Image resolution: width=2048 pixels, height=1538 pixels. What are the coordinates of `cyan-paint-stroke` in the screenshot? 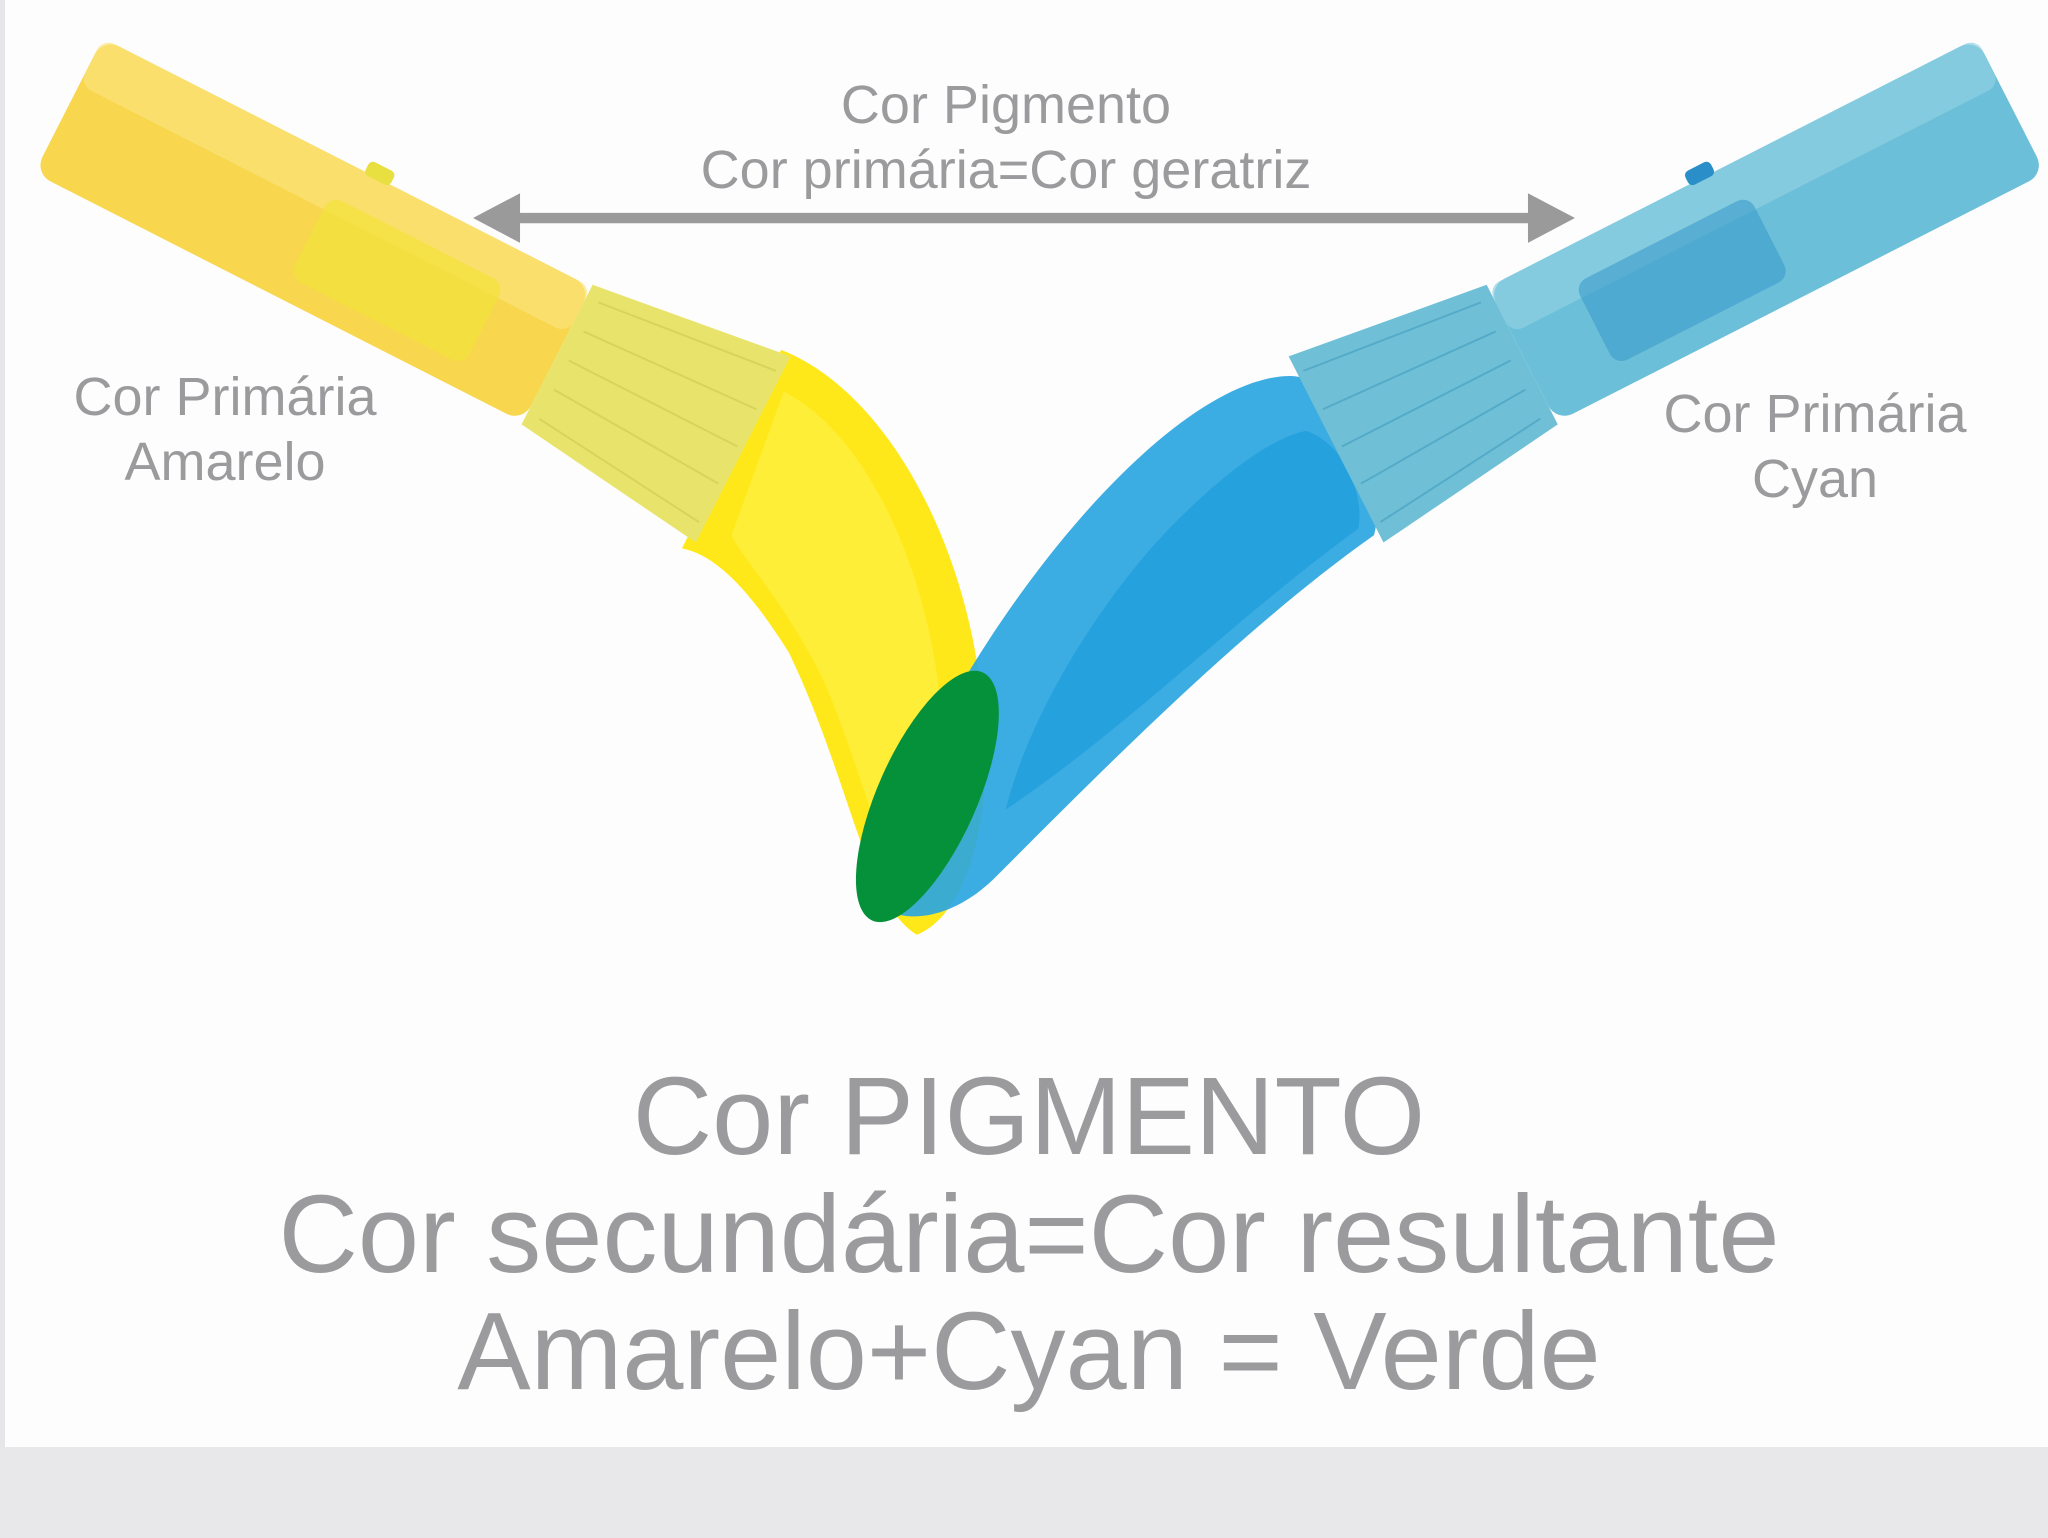 It's located at (1124, 646).